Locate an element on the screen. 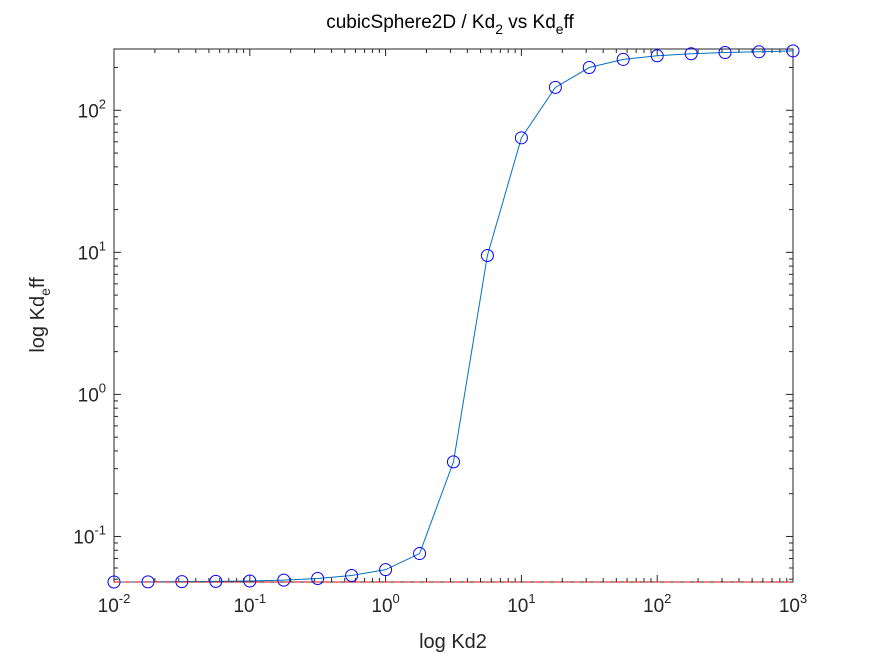 This screenshot has height=656, width=875. y-tick-labels: 10⁻¹ 10⁰ 10¹ 10² is located at coordinates (89, 322).